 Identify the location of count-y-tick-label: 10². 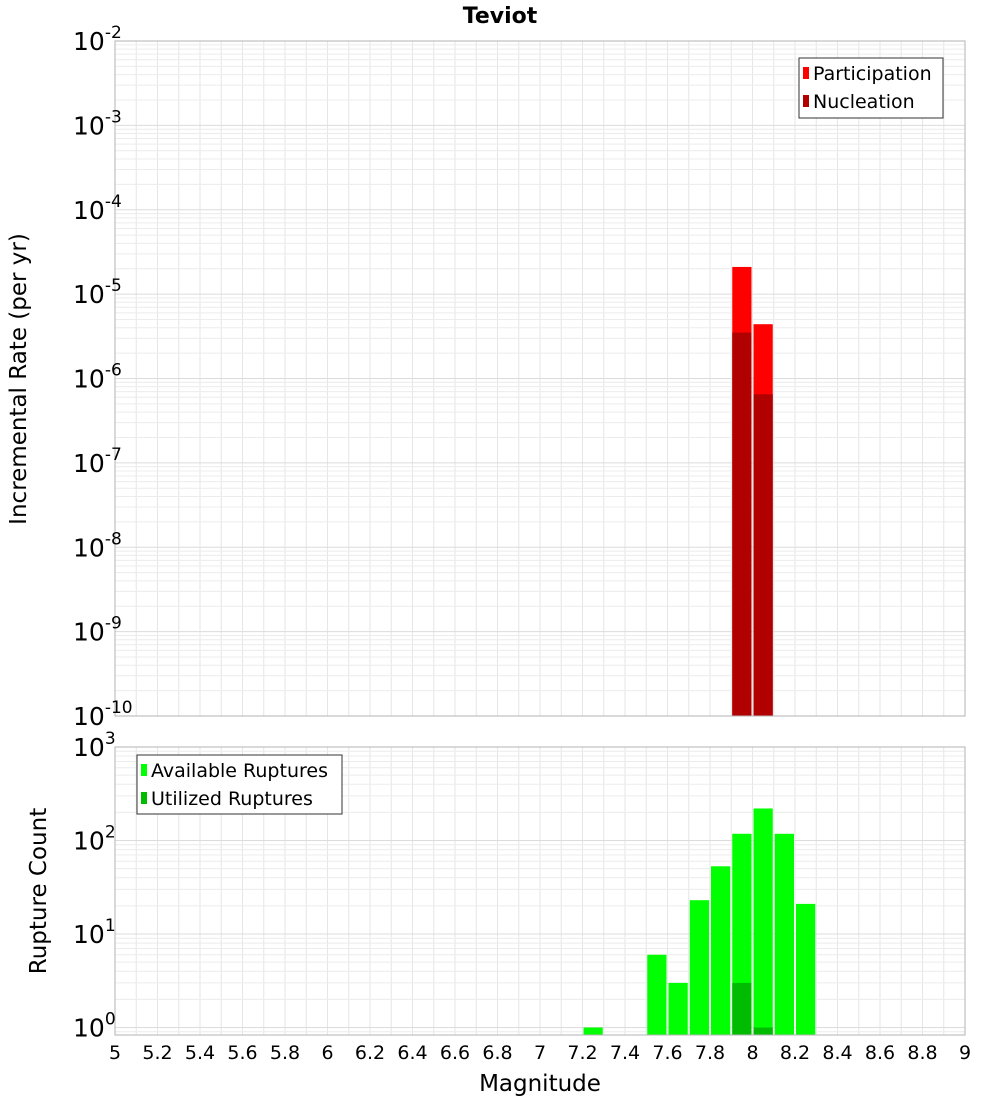
(94, 839).